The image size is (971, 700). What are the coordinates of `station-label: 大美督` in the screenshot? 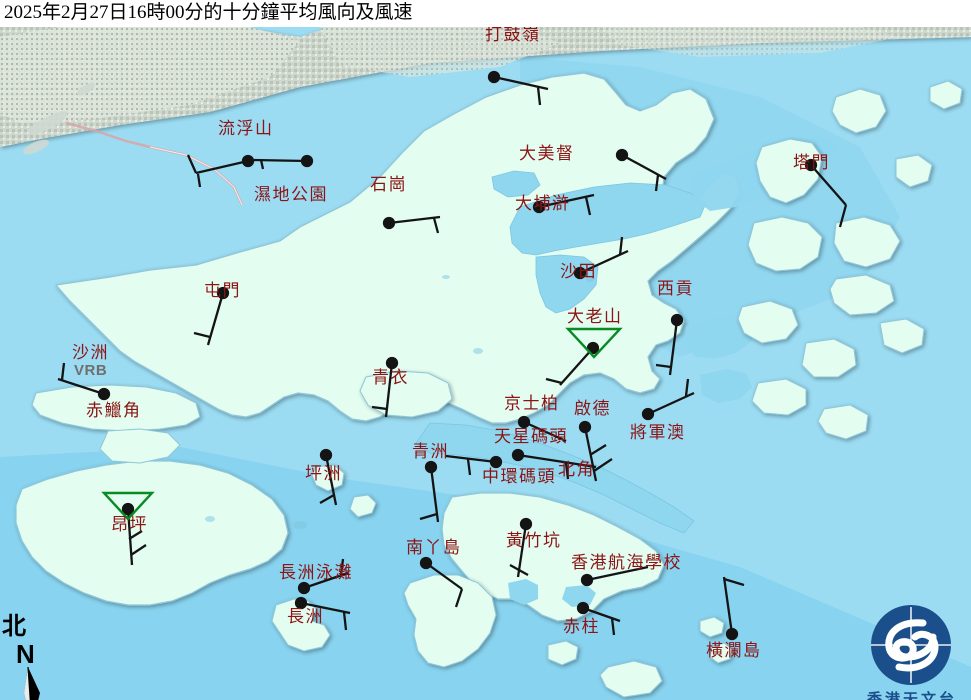 It's located at (547, 153).